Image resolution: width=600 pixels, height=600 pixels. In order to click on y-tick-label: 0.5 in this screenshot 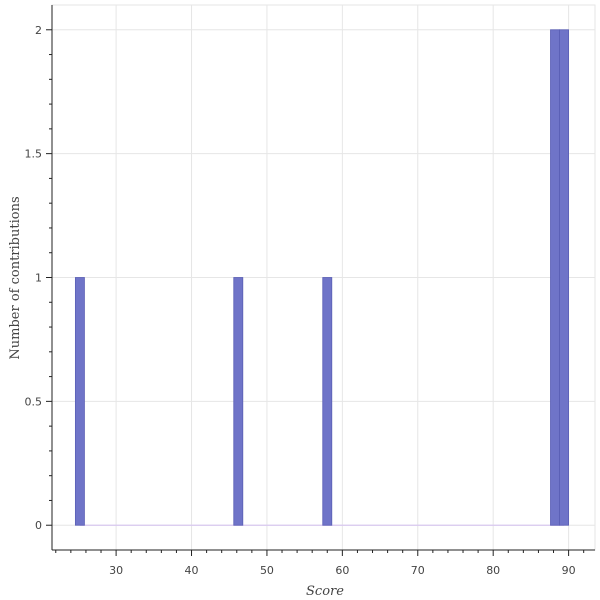, I will do `click(34, 401)`.